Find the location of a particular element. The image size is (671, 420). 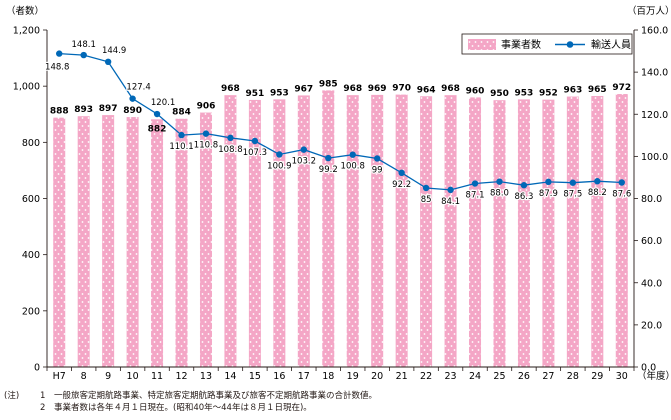

line-data-label: 87.6 is located at coordinates (621, 194).